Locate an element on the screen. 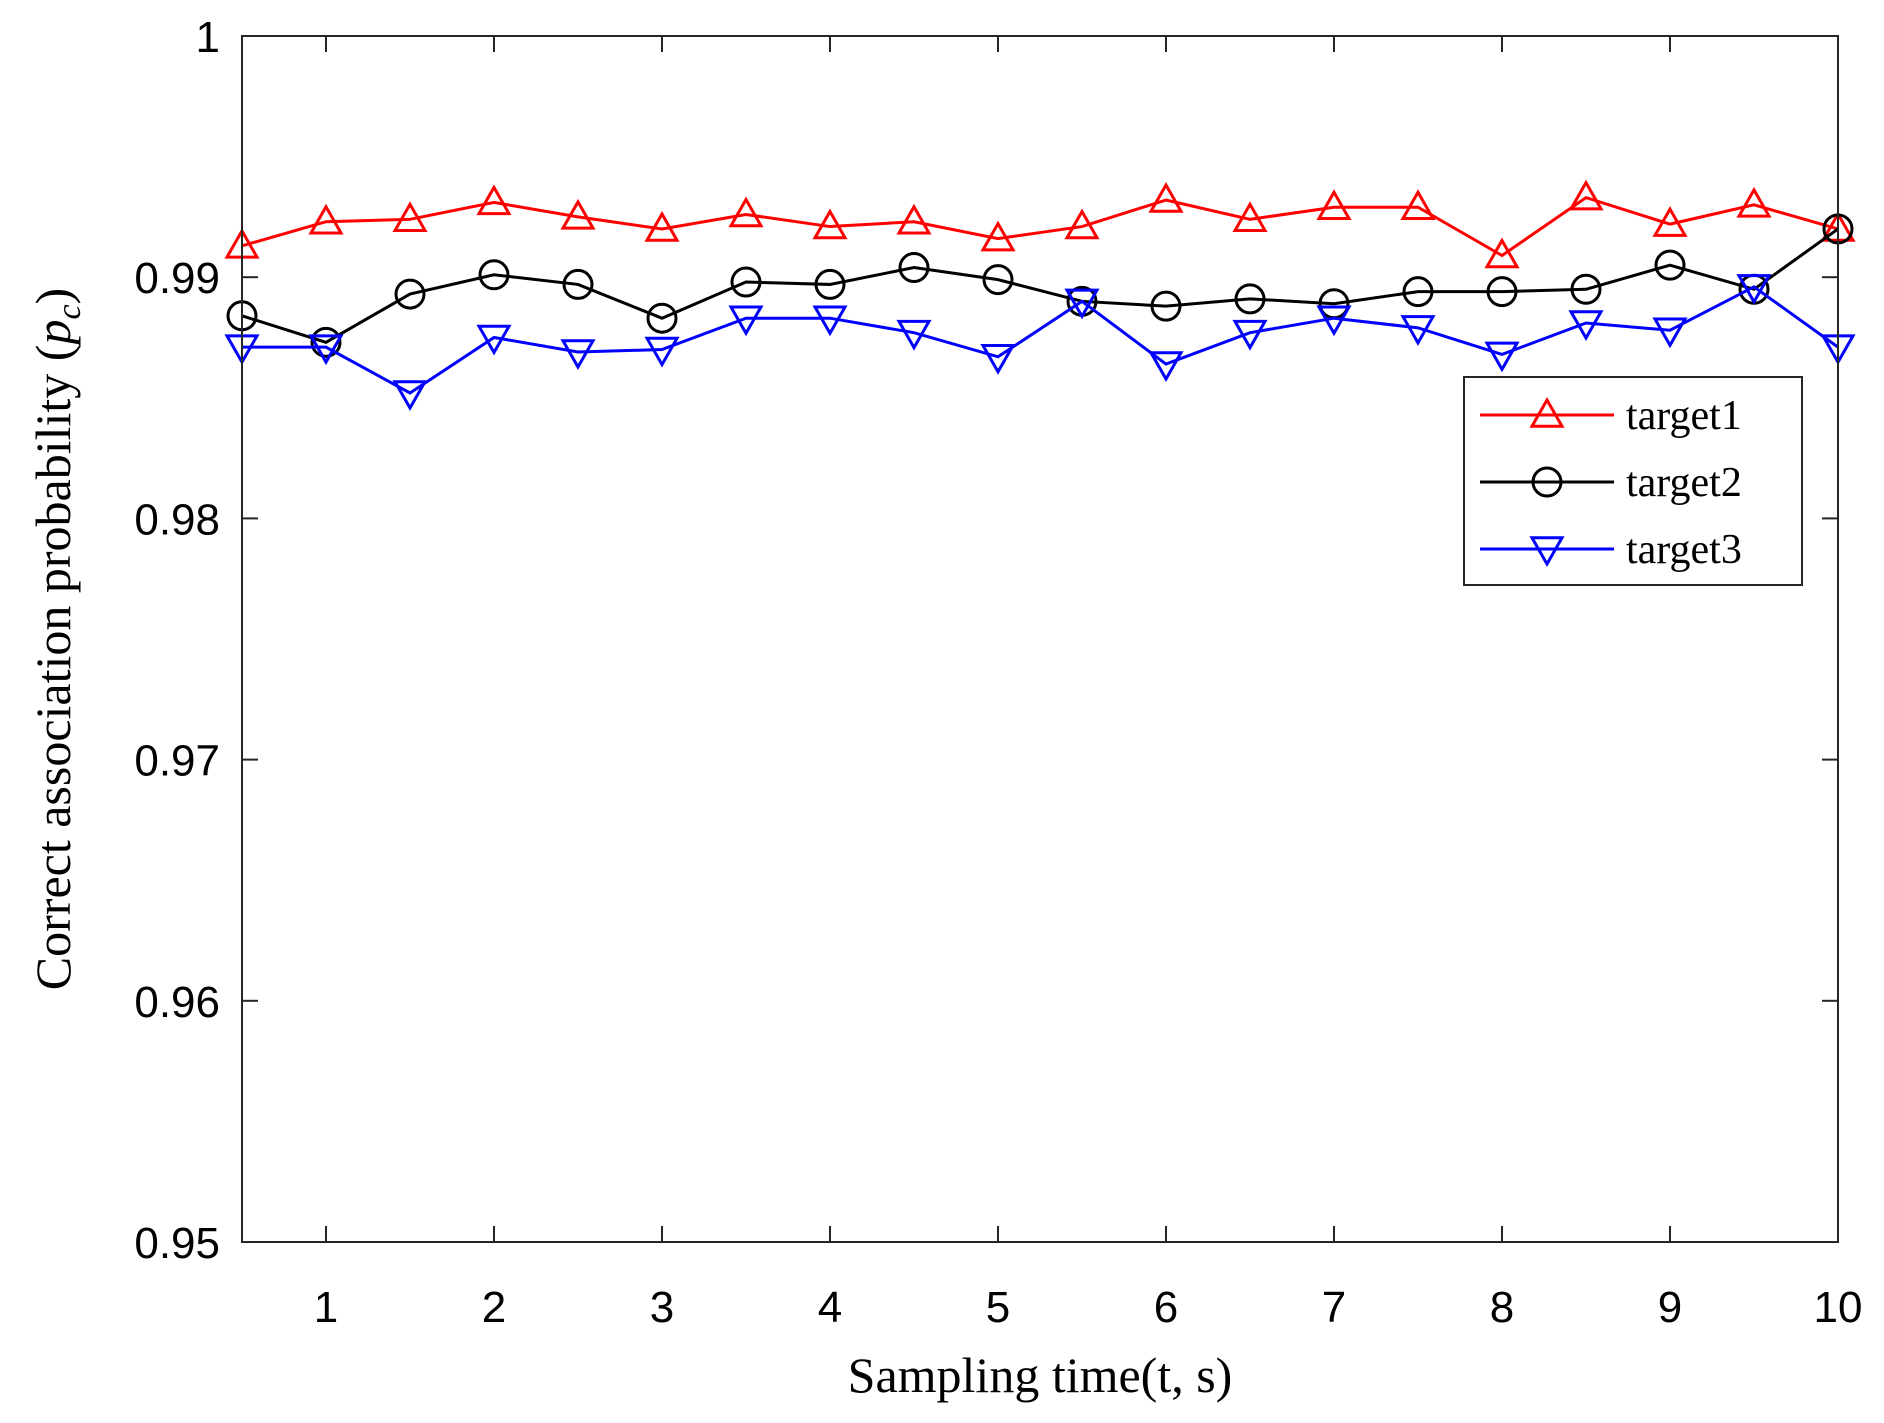  y-tick-label: 0.96 is located at coordinates (177, 1002).